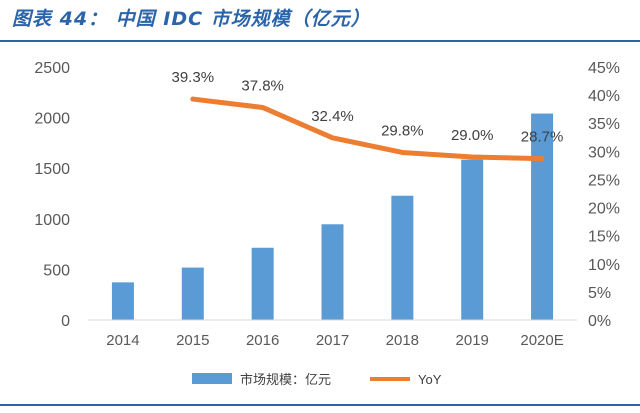 The image size is (640, 413). What do you see at coordinates (56, 270) in the screenshot?
I see `left-tick-label: 500` at bounding box center [56, 270].